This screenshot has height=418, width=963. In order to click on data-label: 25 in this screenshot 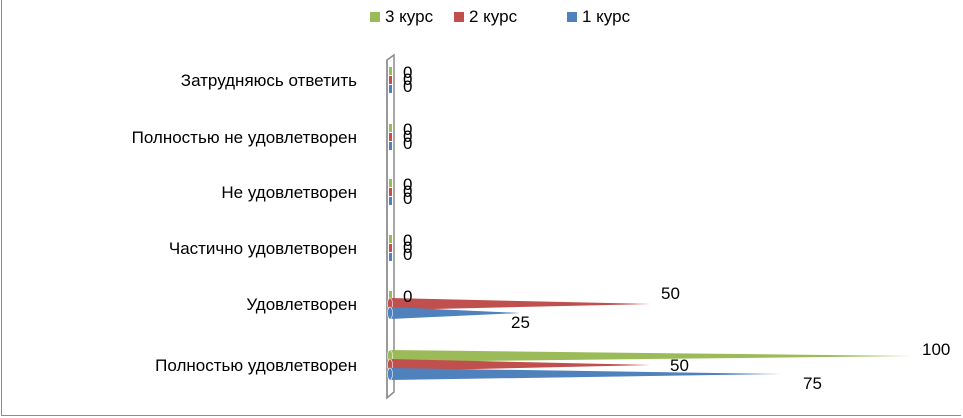, I will do `click(520, 322)`.